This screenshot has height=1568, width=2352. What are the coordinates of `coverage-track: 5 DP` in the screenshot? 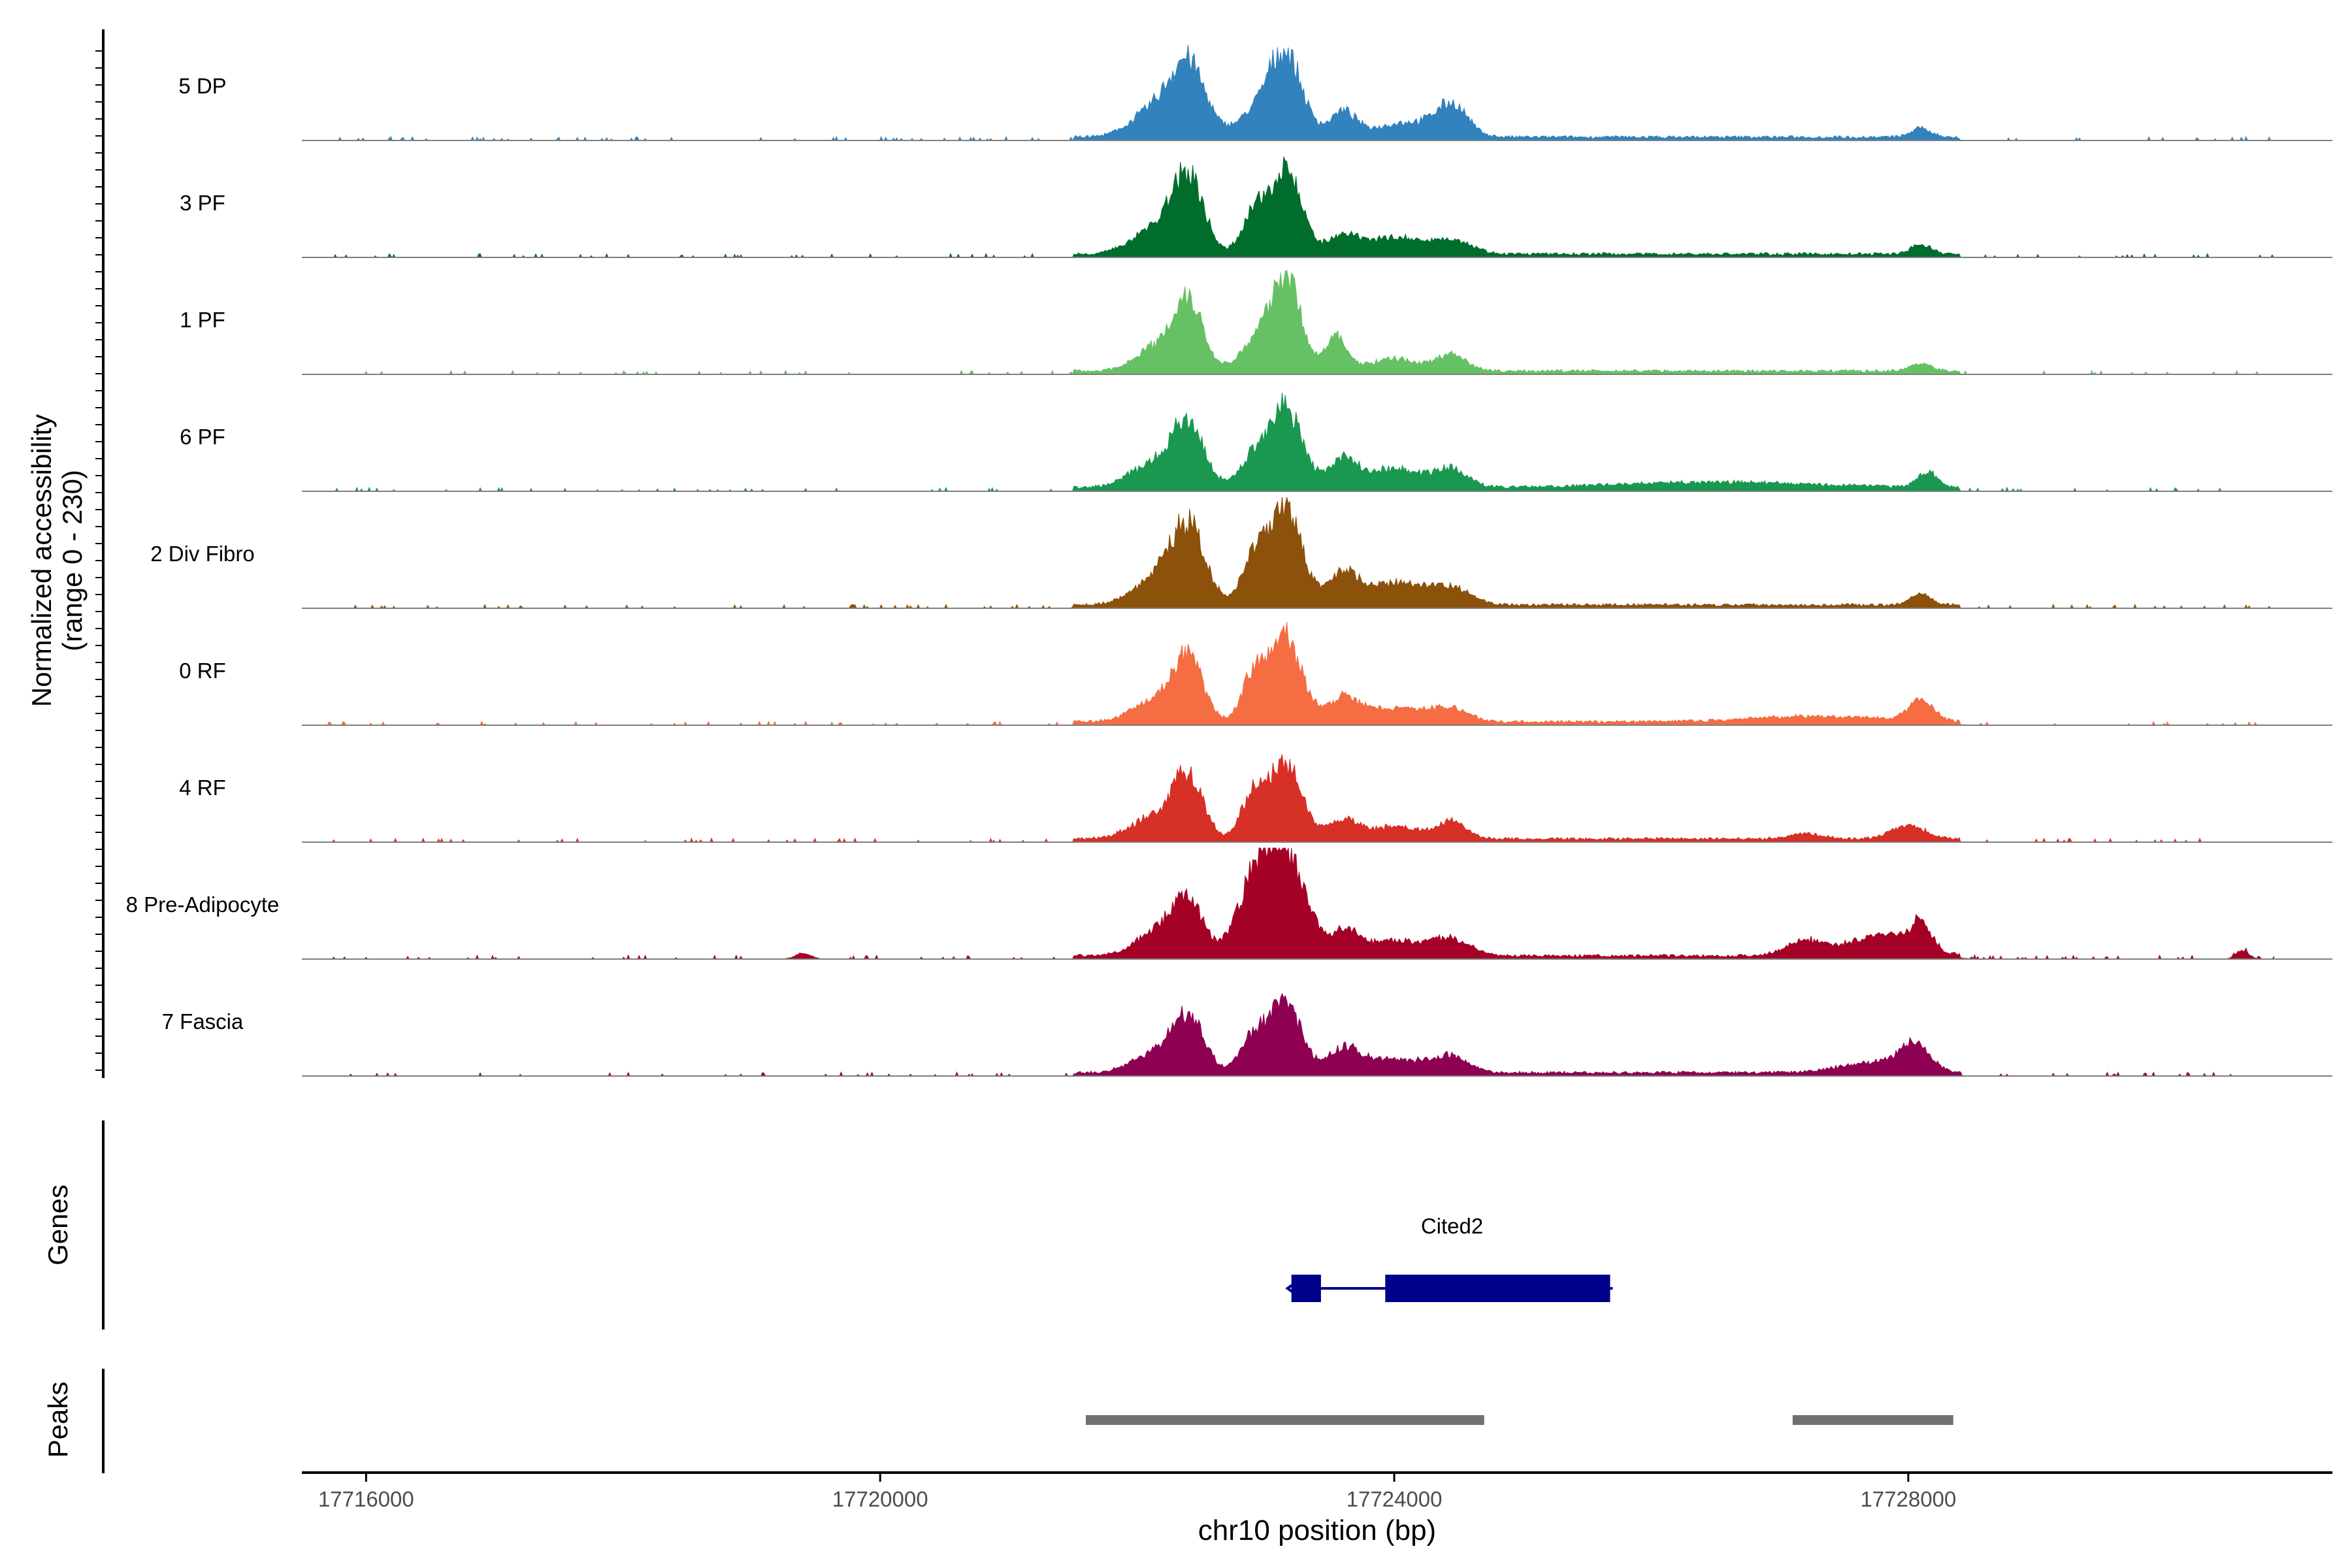 It's located at (1255, 93).